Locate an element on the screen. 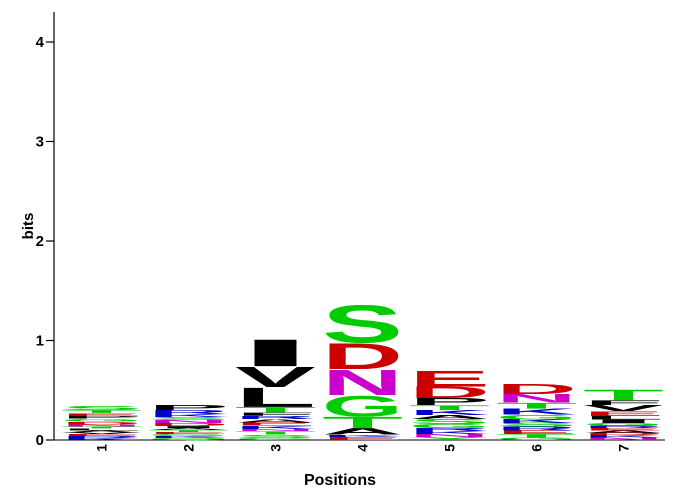  x-tick-label: 4 is located at coordinates (363, 448).